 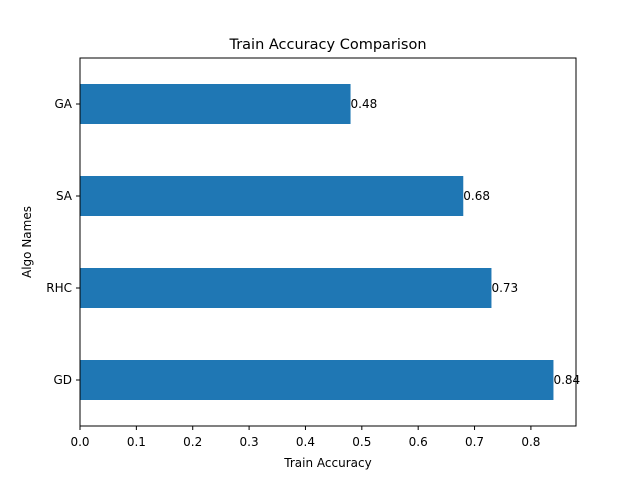 What do you see at coordinates (566, 380) in the screenshot?
I see `value-label-gd: 0.84` at bounding box center [566, 380].